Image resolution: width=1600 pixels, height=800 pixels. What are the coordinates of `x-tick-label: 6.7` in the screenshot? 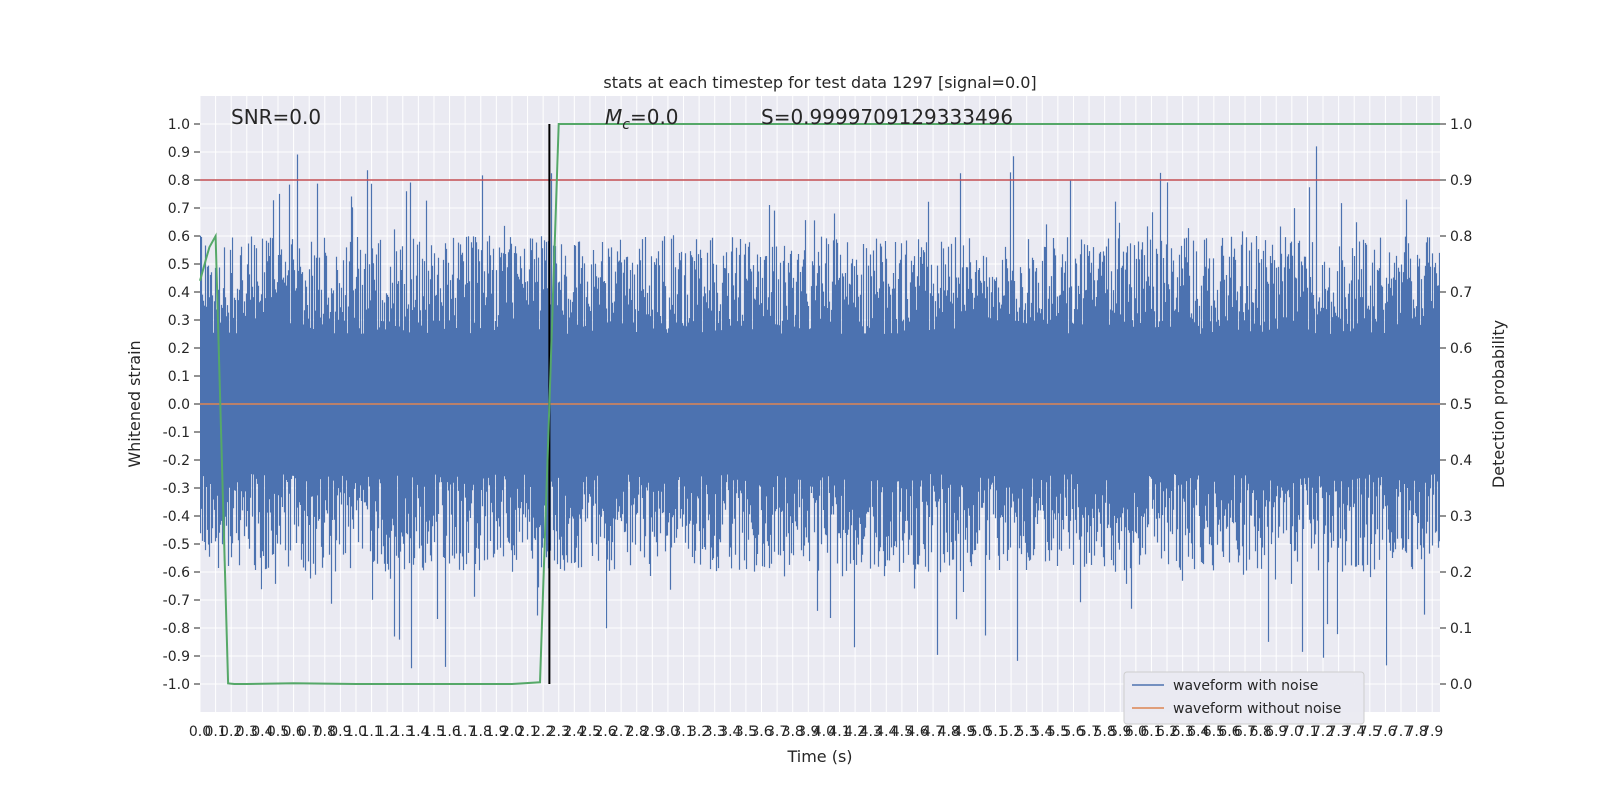 It's located at (1245, 732).